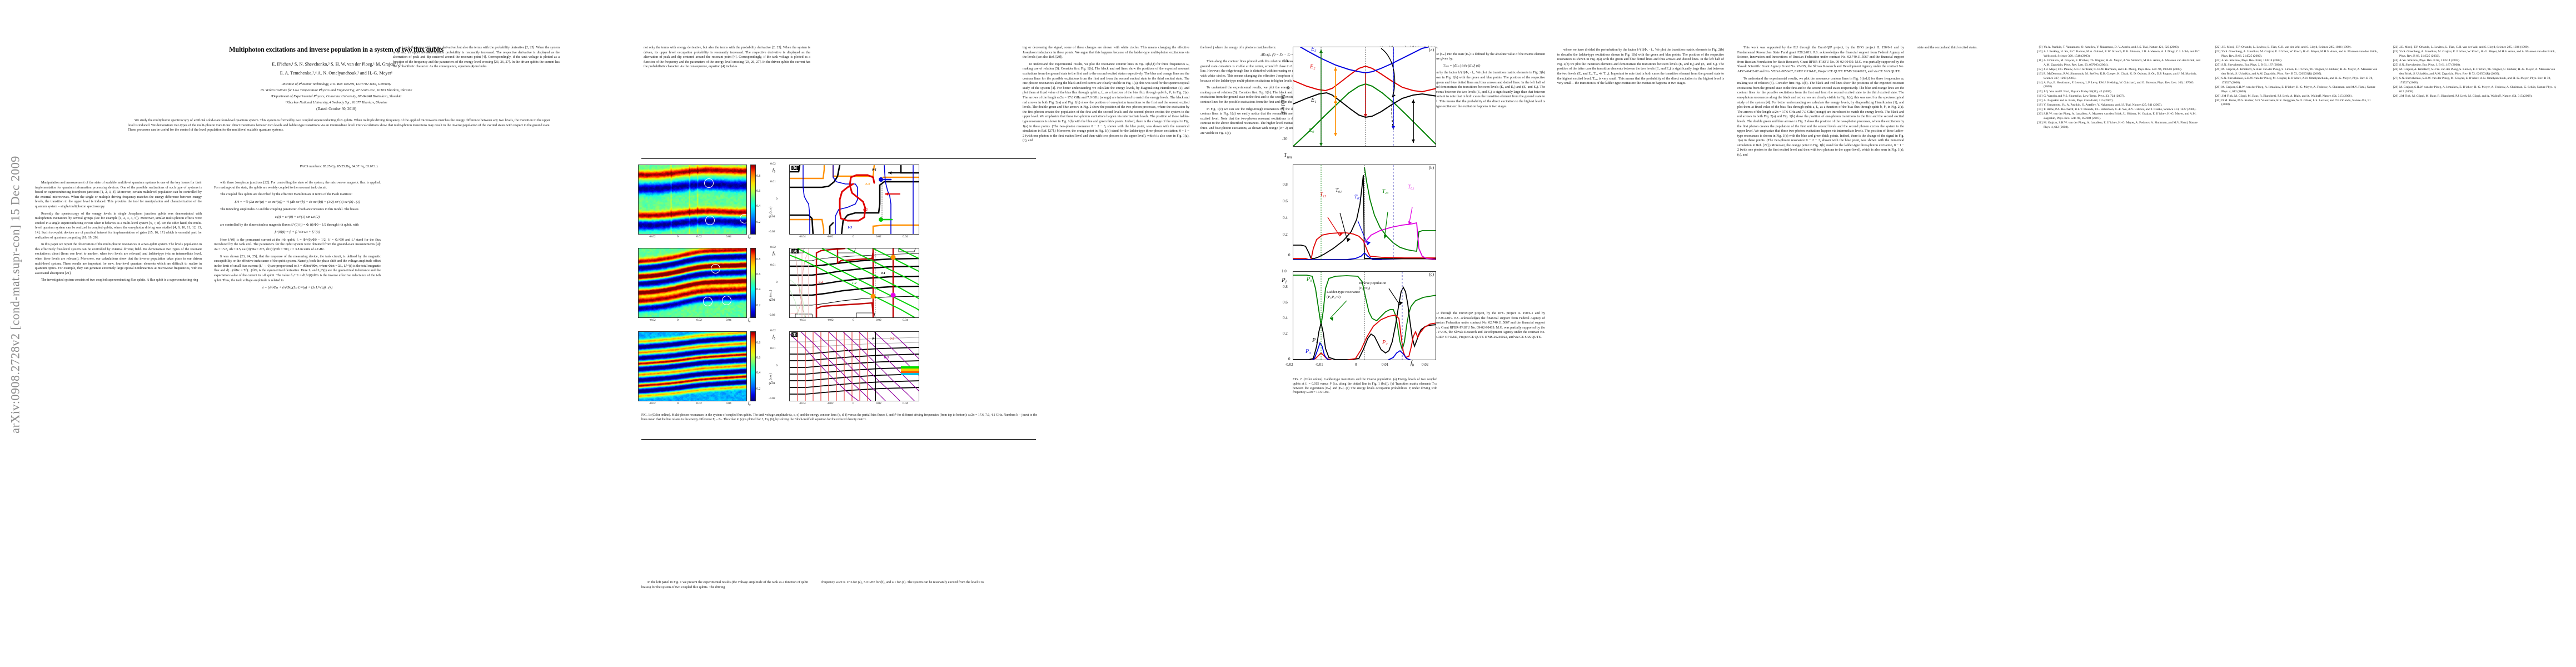  I want to click on fig2c-y-axis-label: Pi, so click(1284, 281).